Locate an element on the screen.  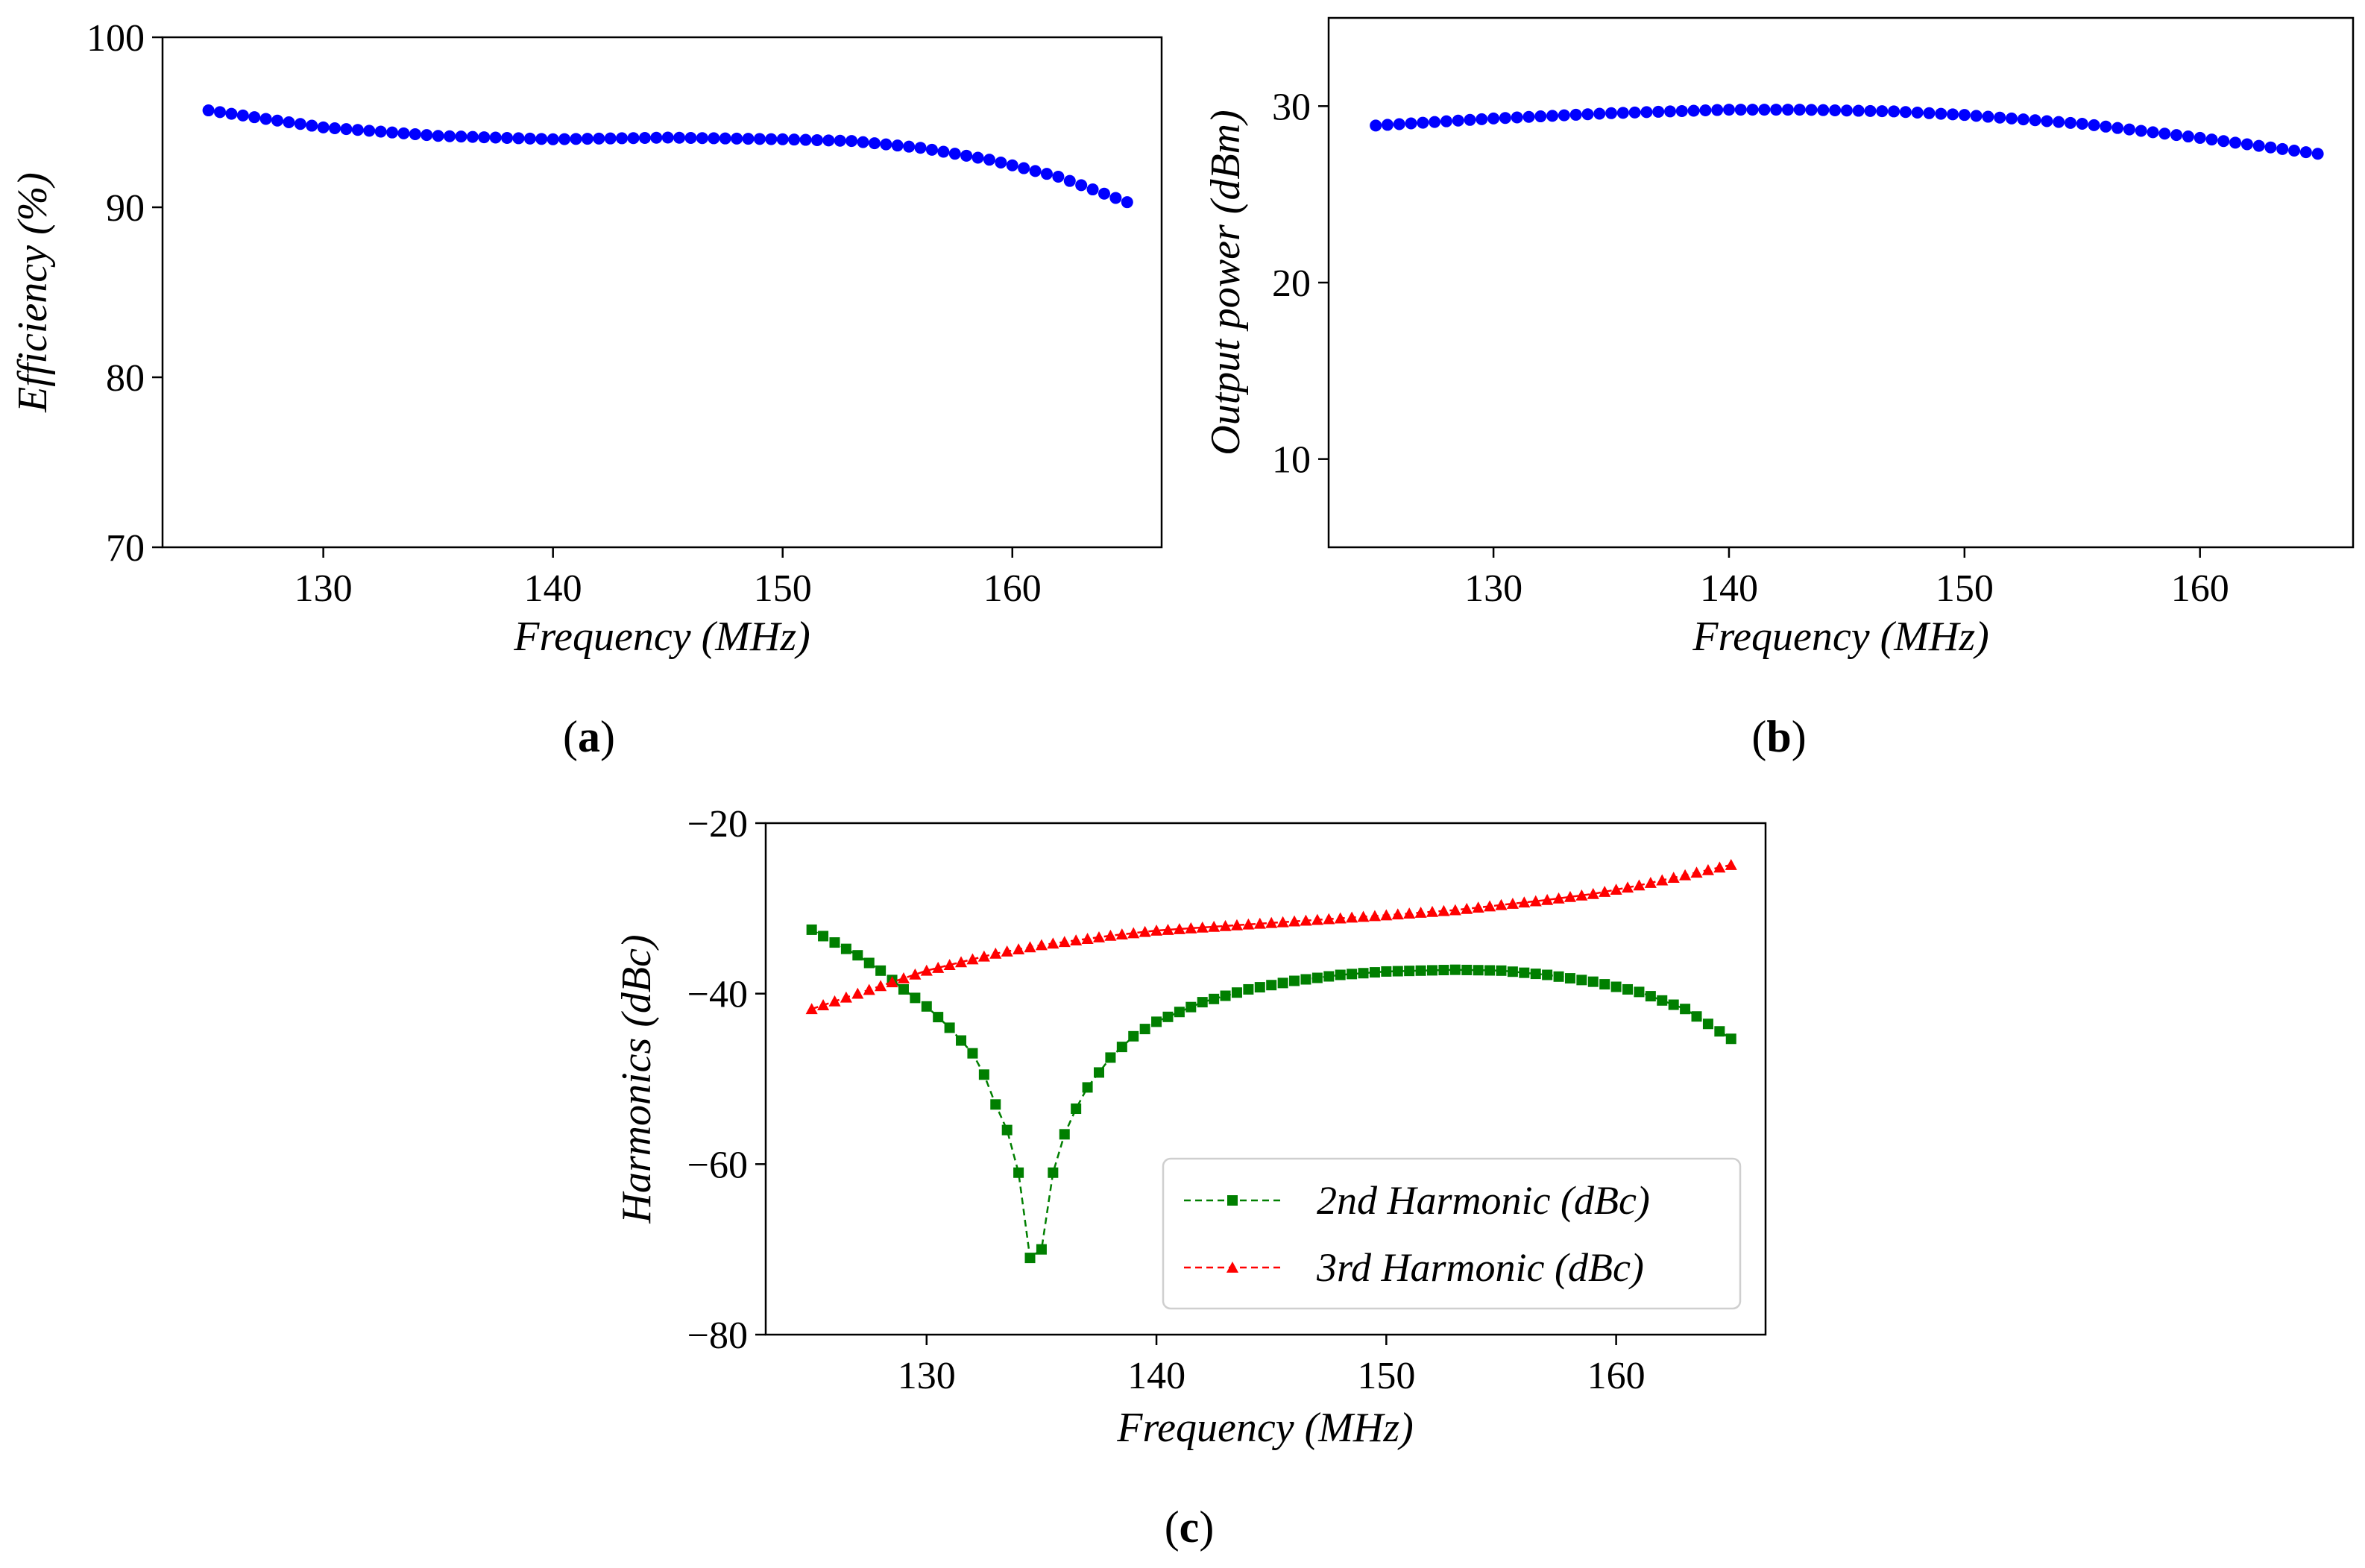
y-tick-label: −40 is located at coordinates (717, 995).